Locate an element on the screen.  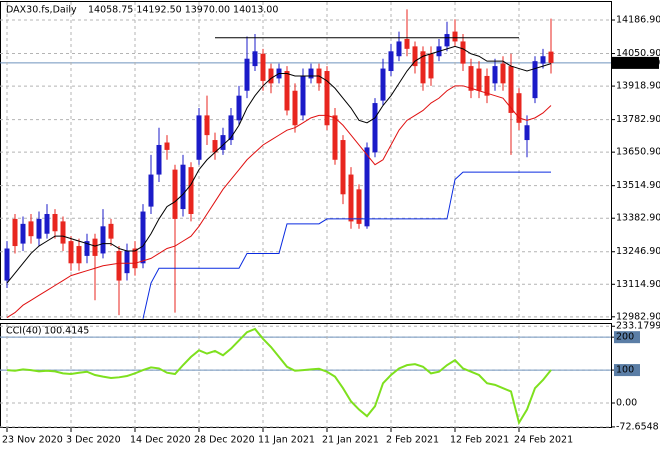
indicator-title: CCI(40) is located at coordinates (24, 331).